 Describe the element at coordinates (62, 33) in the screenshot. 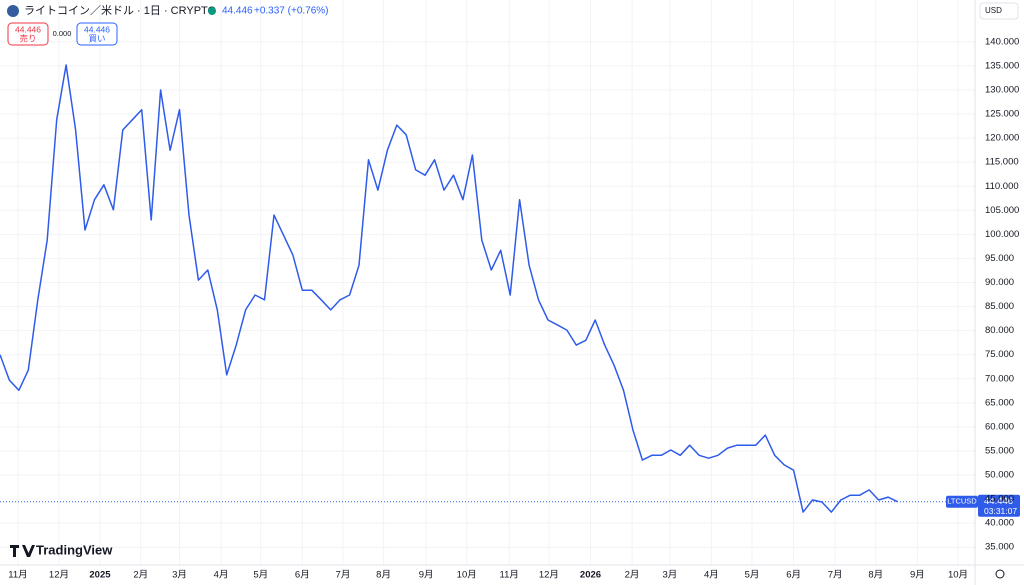

I see `spread: 0.000` at that location.